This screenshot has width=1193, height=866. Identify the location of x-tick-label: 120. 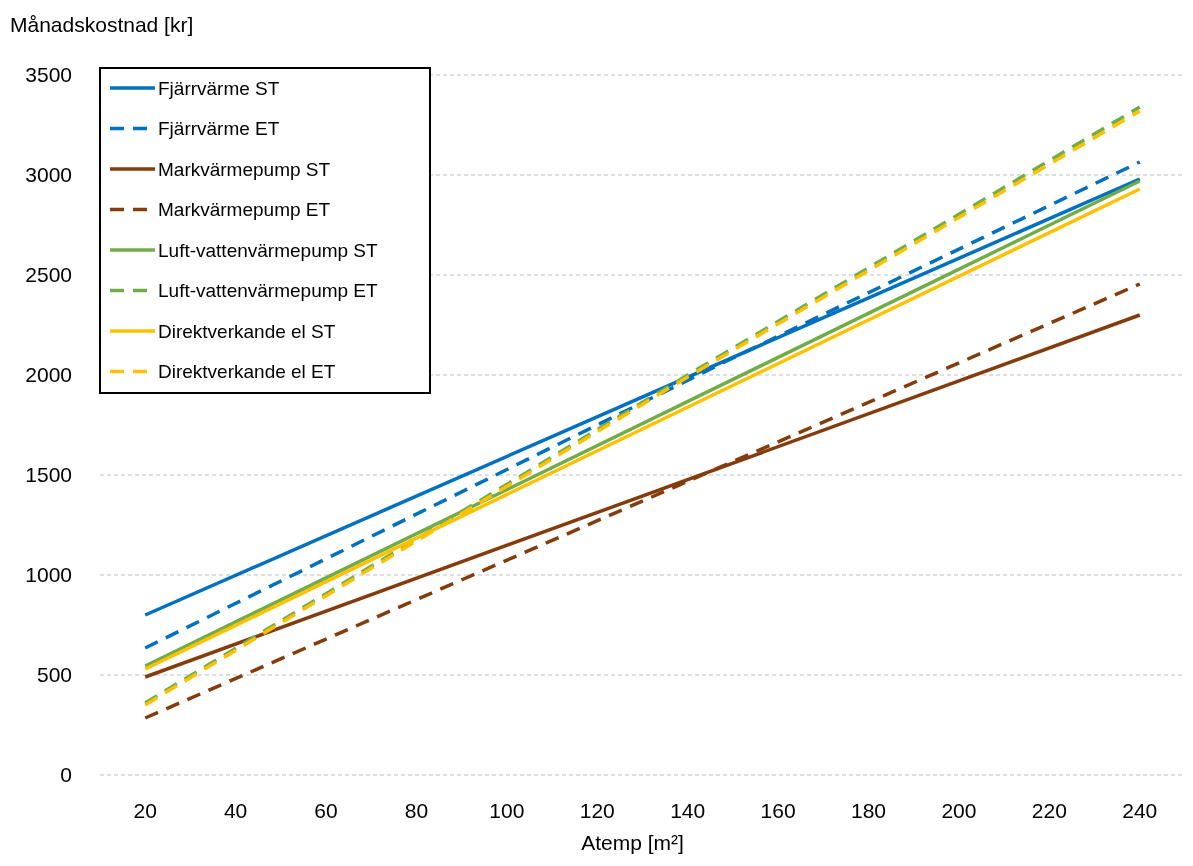
(597, 810).